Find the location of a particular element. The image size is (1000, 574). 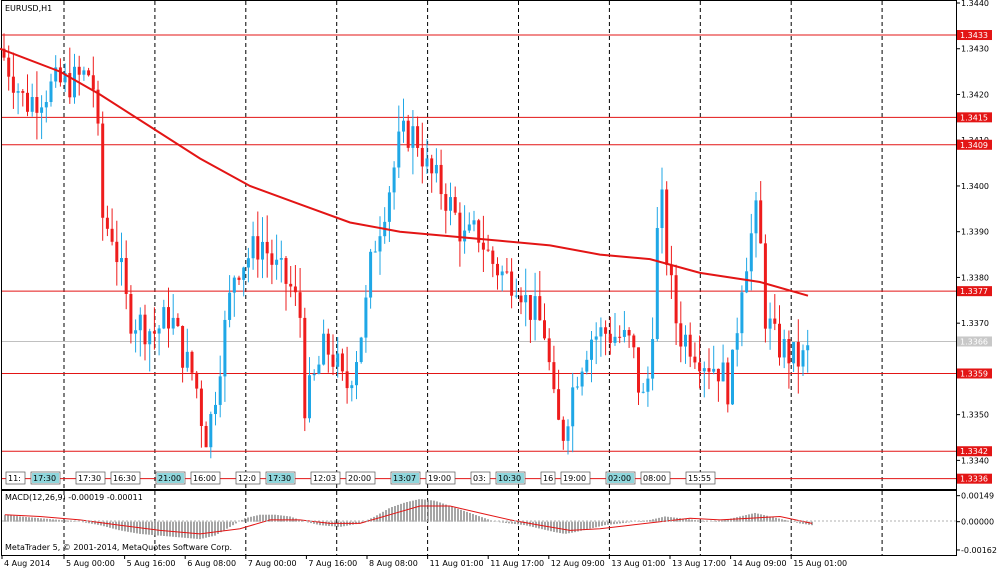

time-tick-label: 7 Aug 00:00 is located at coordinates (272, 563).